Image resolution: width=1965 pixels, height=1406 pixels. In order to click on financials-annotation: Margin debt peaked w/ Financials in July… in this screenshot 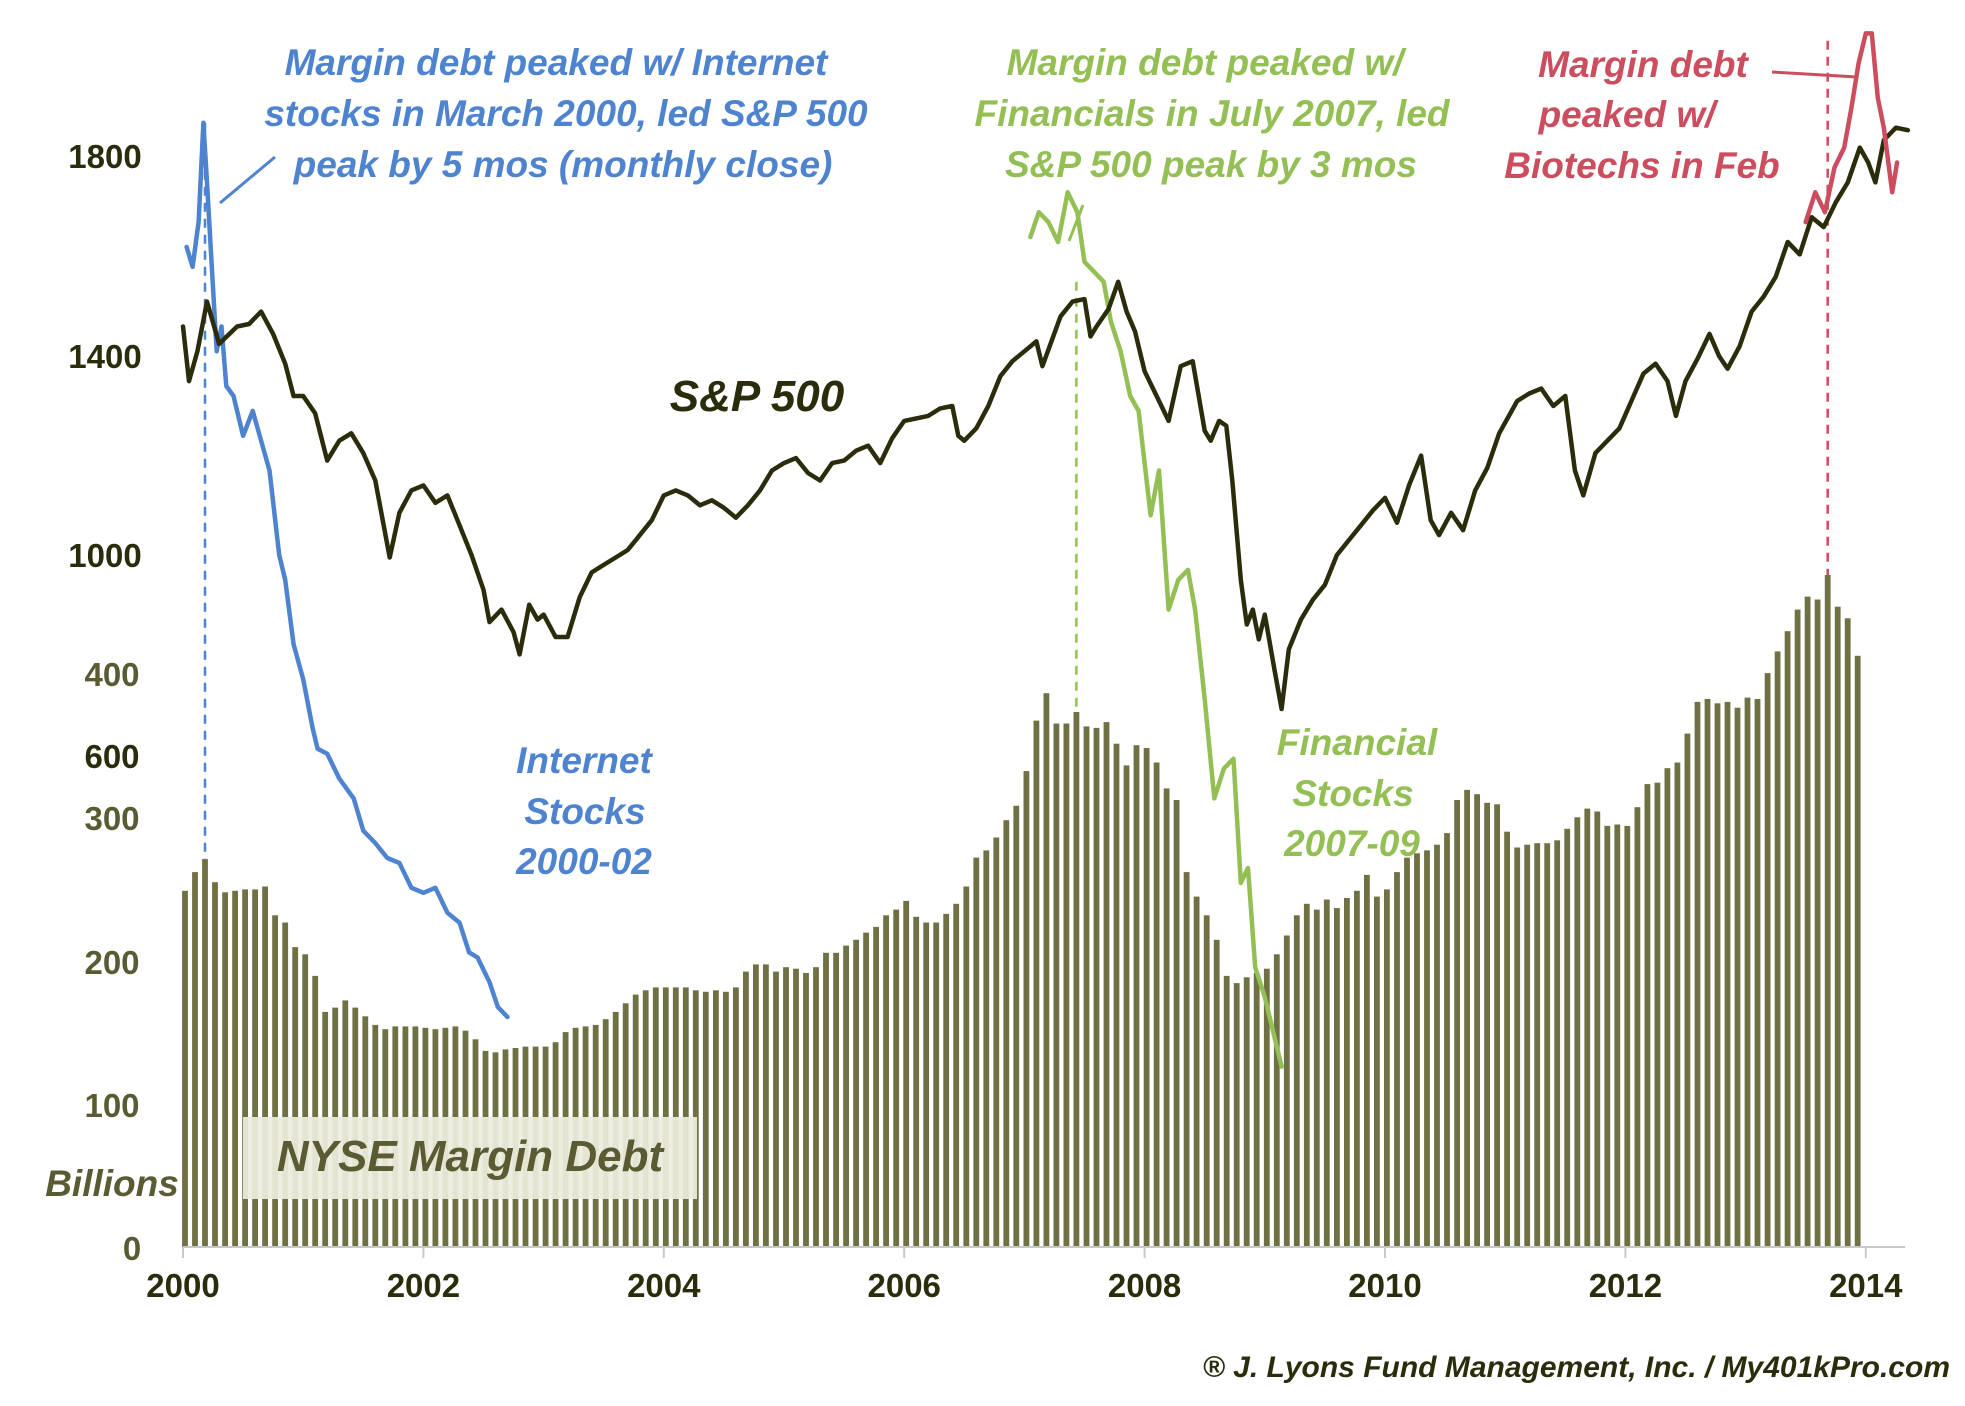, I will do `click(1212, 113)`.